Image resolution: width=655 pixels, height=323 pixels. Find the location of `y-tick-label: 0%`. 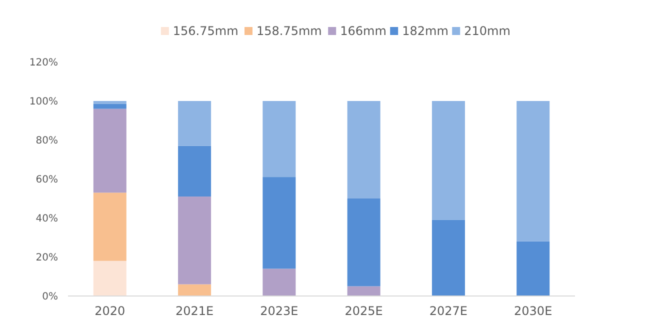

y-tick-label: 0% is located at coordinates (50, 297).